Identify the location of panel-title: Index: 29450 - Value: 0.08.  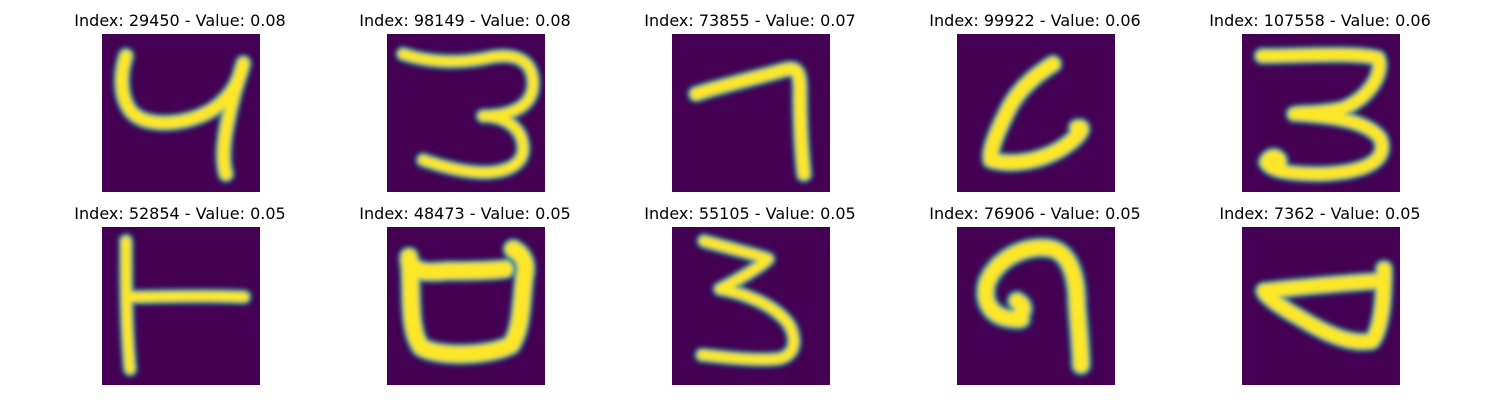
(180, 20).